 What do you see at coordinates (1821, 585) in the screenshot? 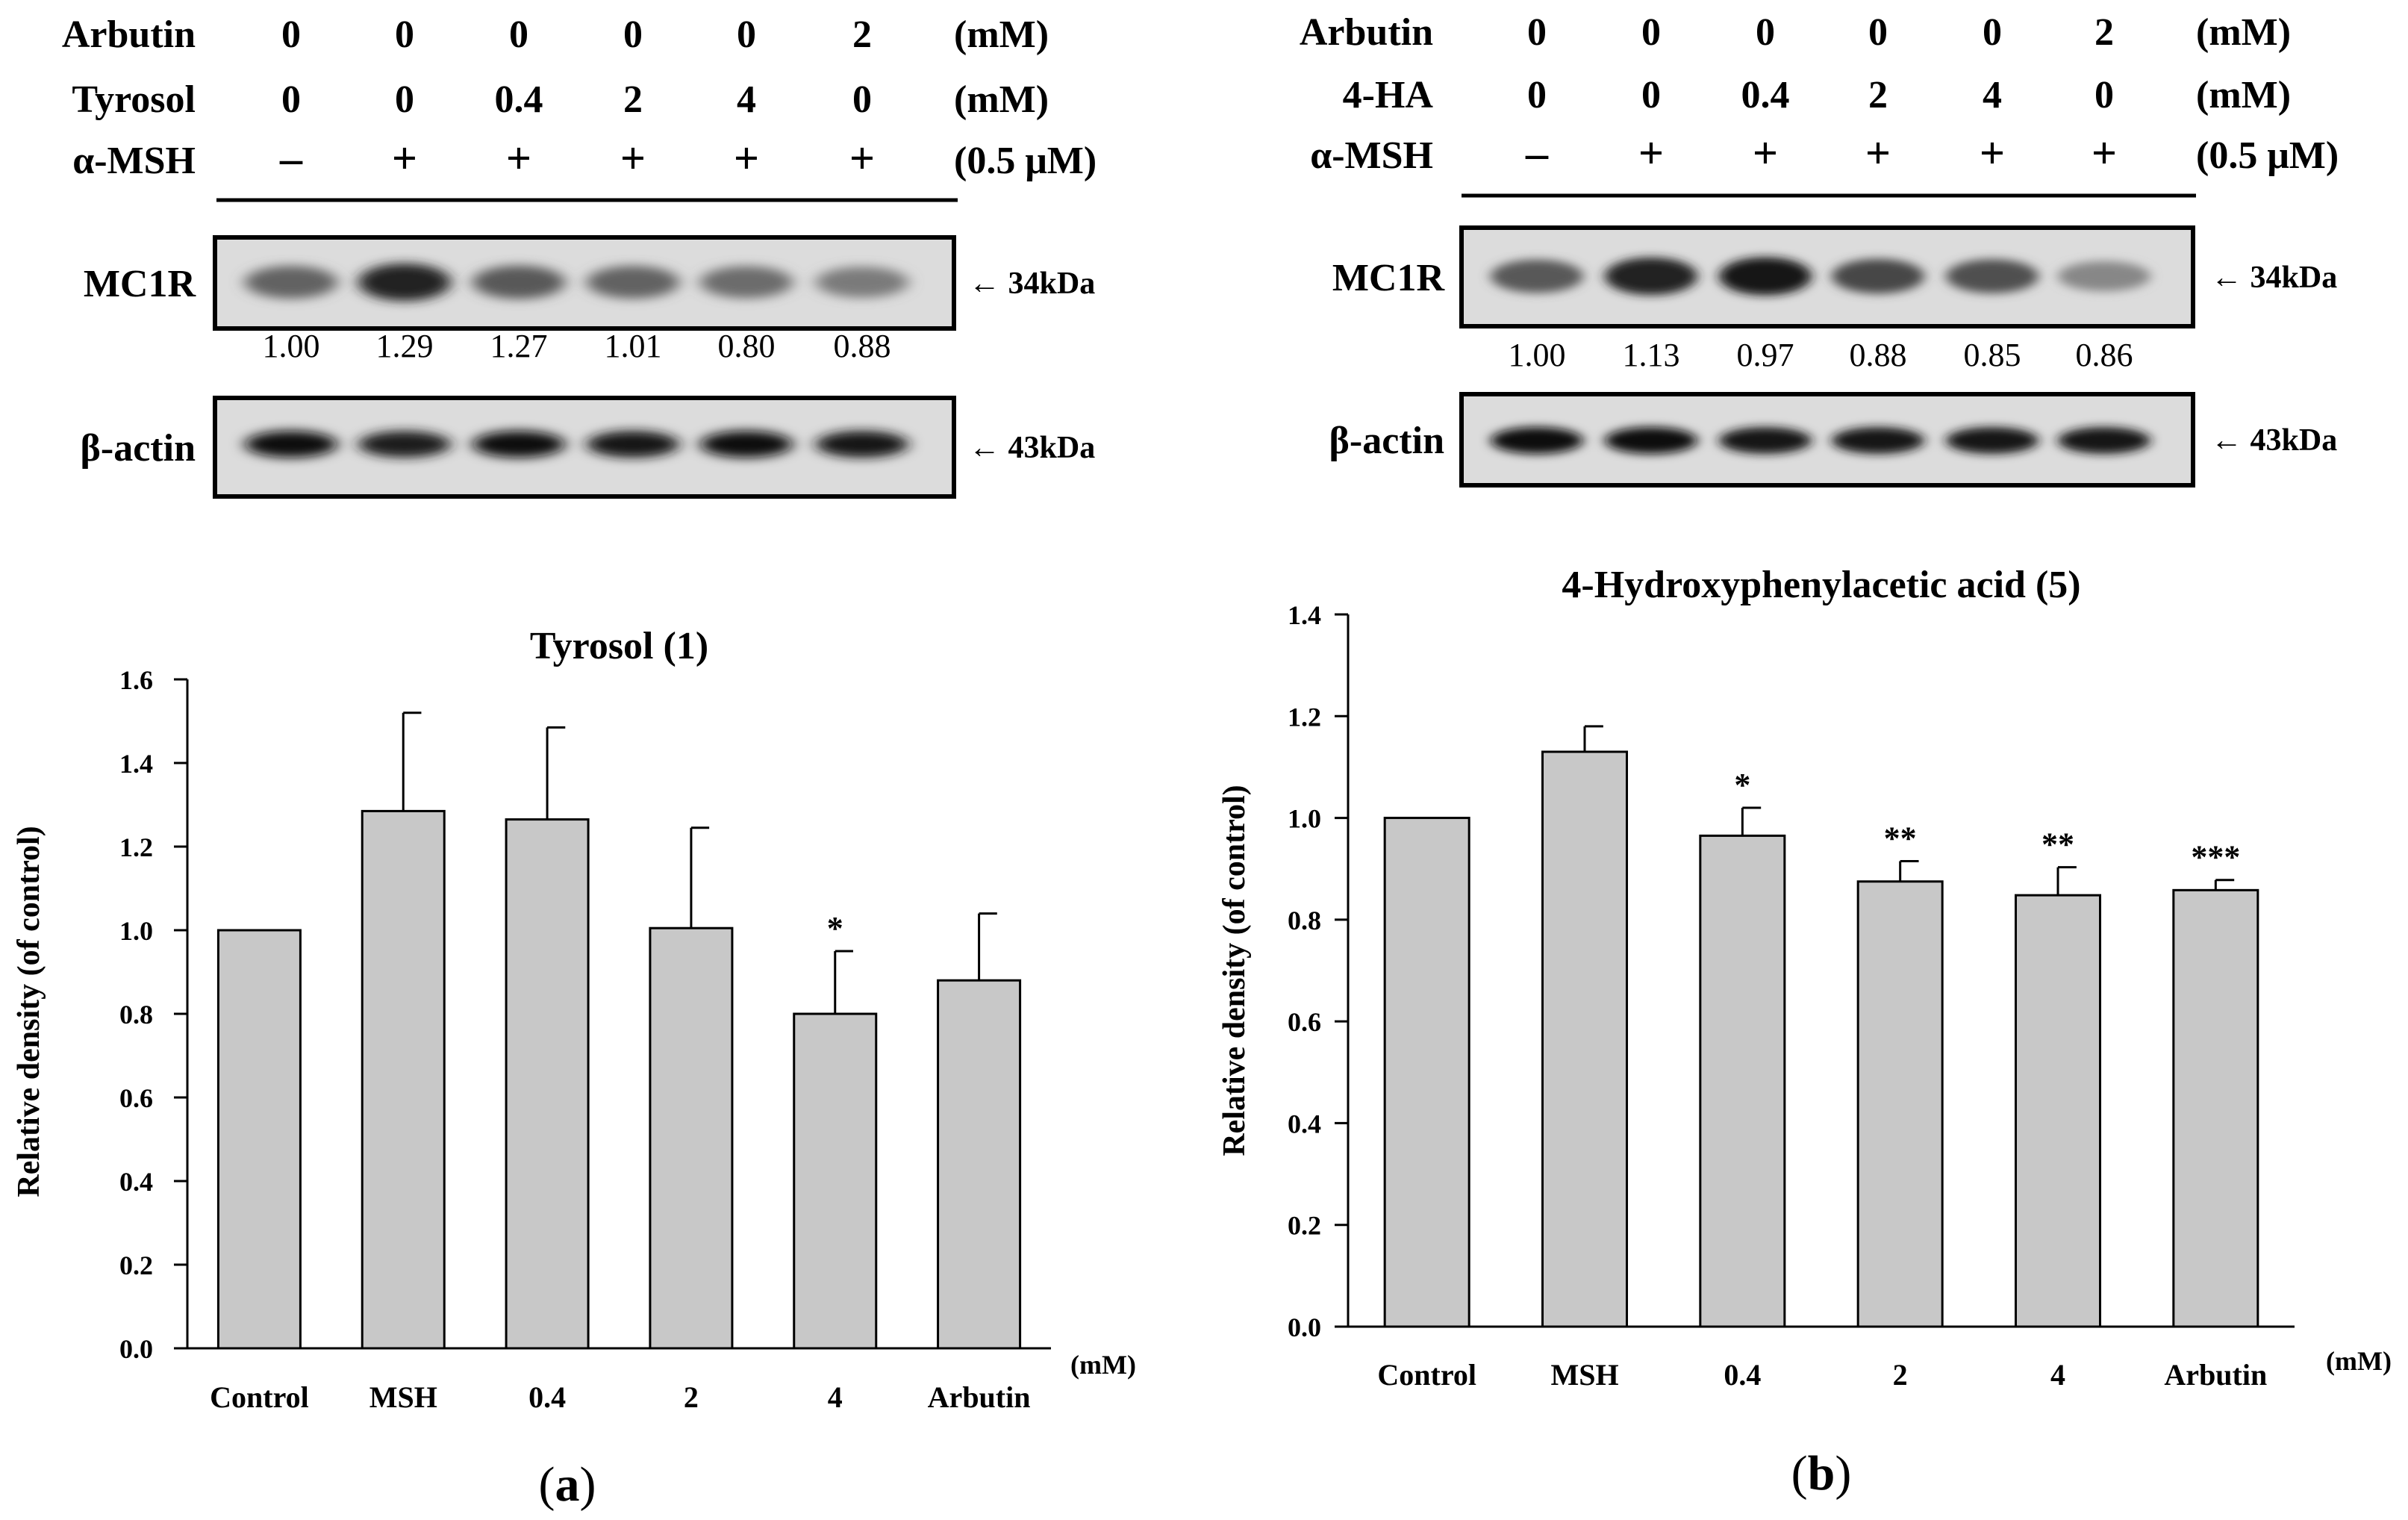
I see `chart-title: 4-Hydroxyphenylacetic acid (5)` at bounding box center [1821, 585].